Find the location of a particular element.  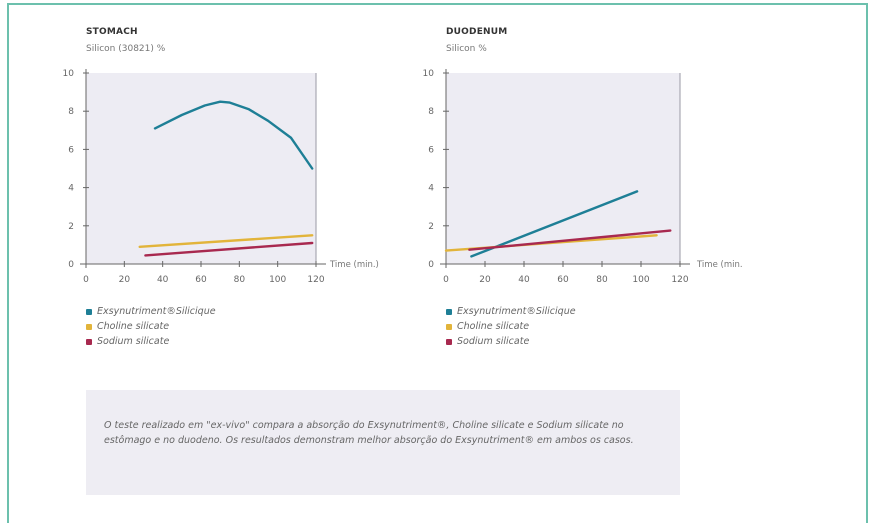

x-axis-label: Time (min. is located at coordinates (719, 265).